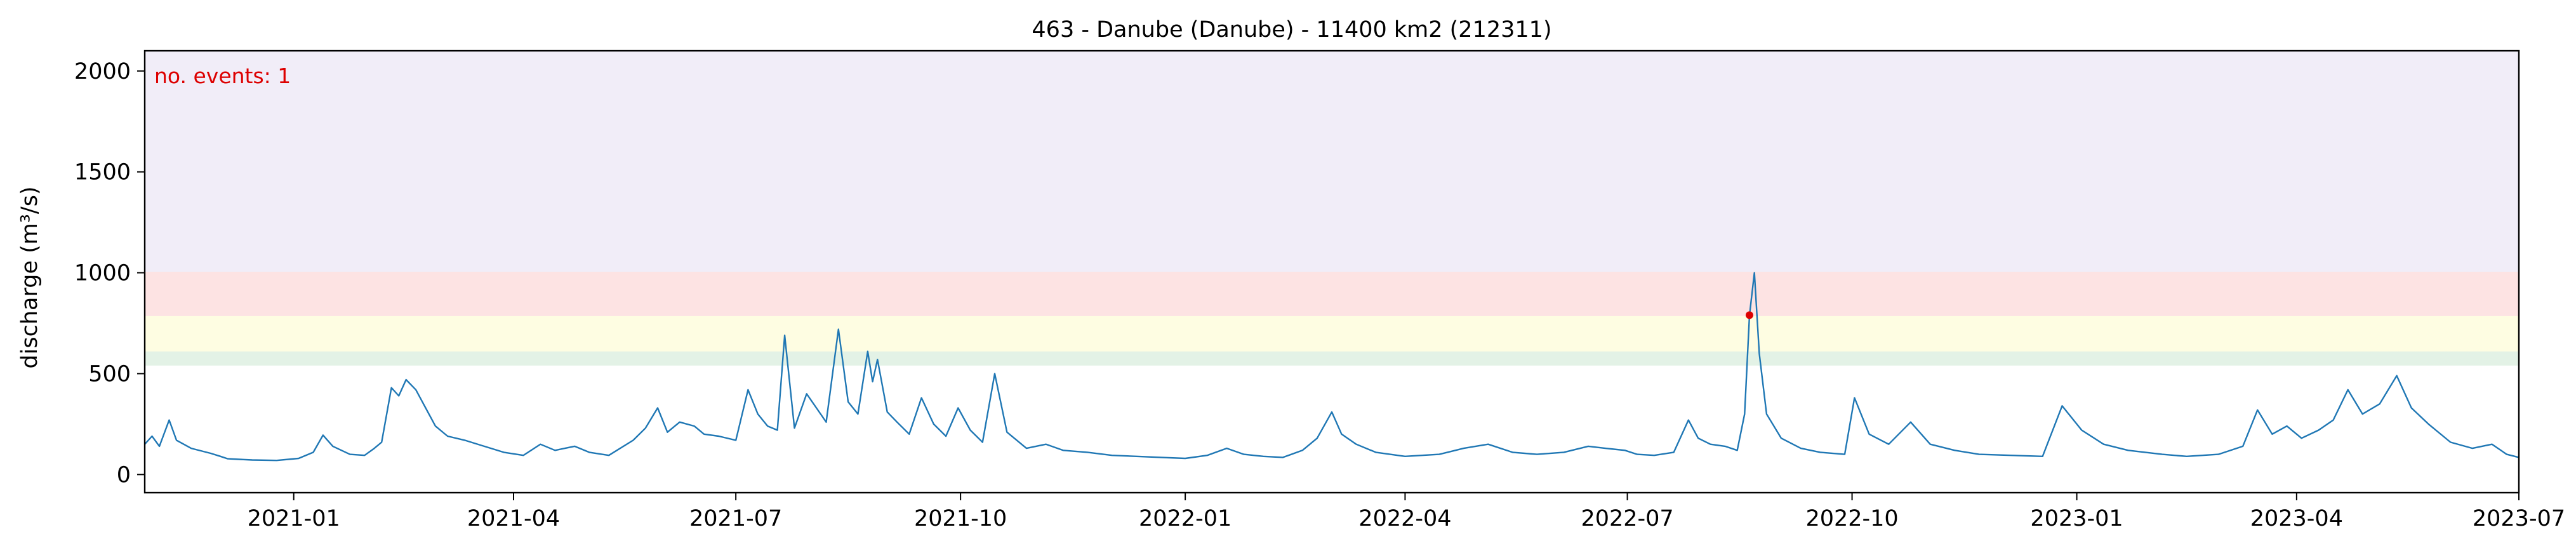 This screenshot has width=2576, height=553. What do you see at coordinates (30, 277) in the screenshot?
I see `y-axis-label: discharge (m³/s)` at bounding box center [30, 277].